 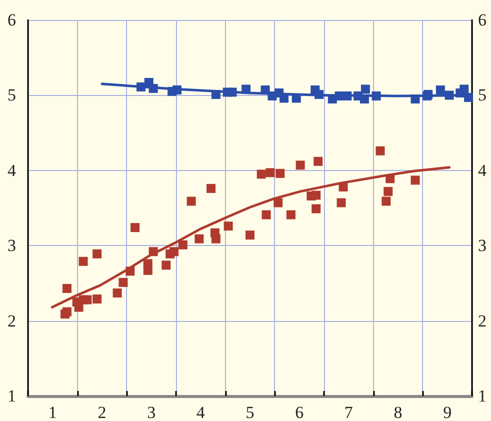 I want to click on y2-tick-label: 4, so click(x=482, y=170).